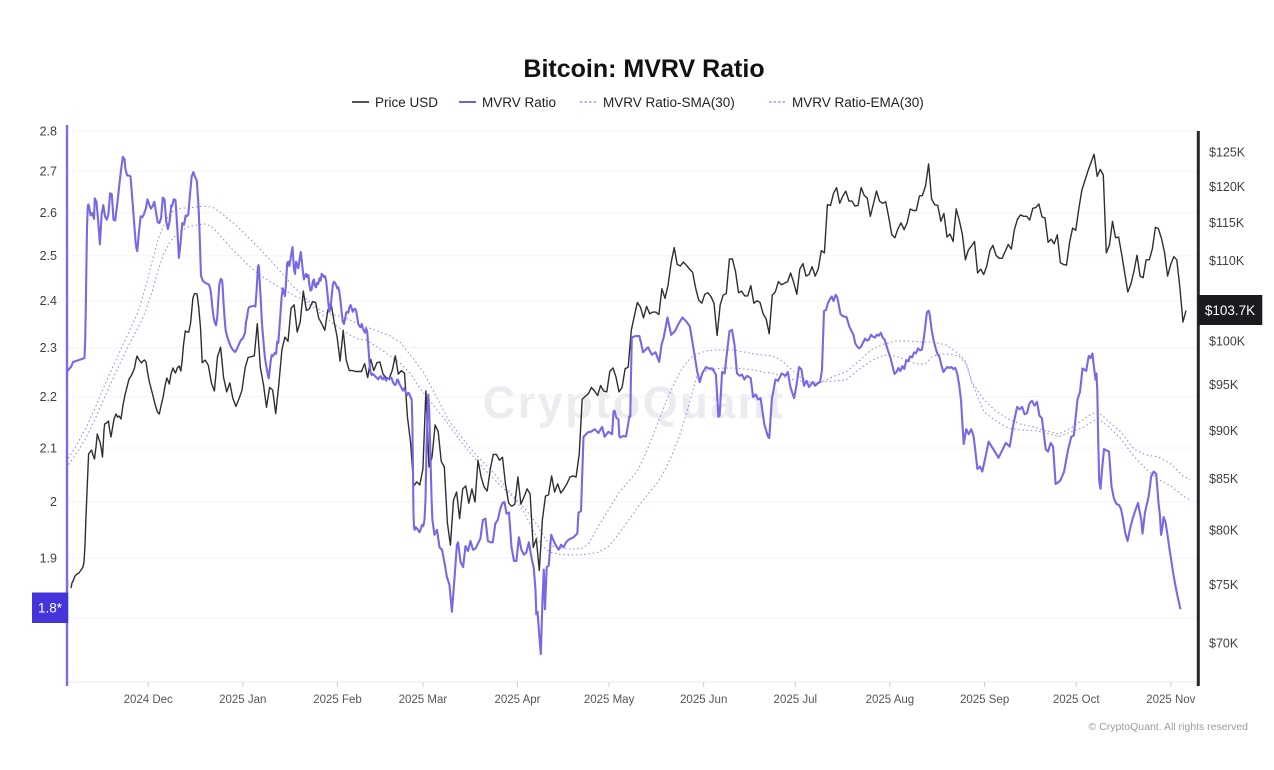 This screenshot has height=770, width=1274. I want to click on svg-text: 2025 Oct, so click(1076, 700).